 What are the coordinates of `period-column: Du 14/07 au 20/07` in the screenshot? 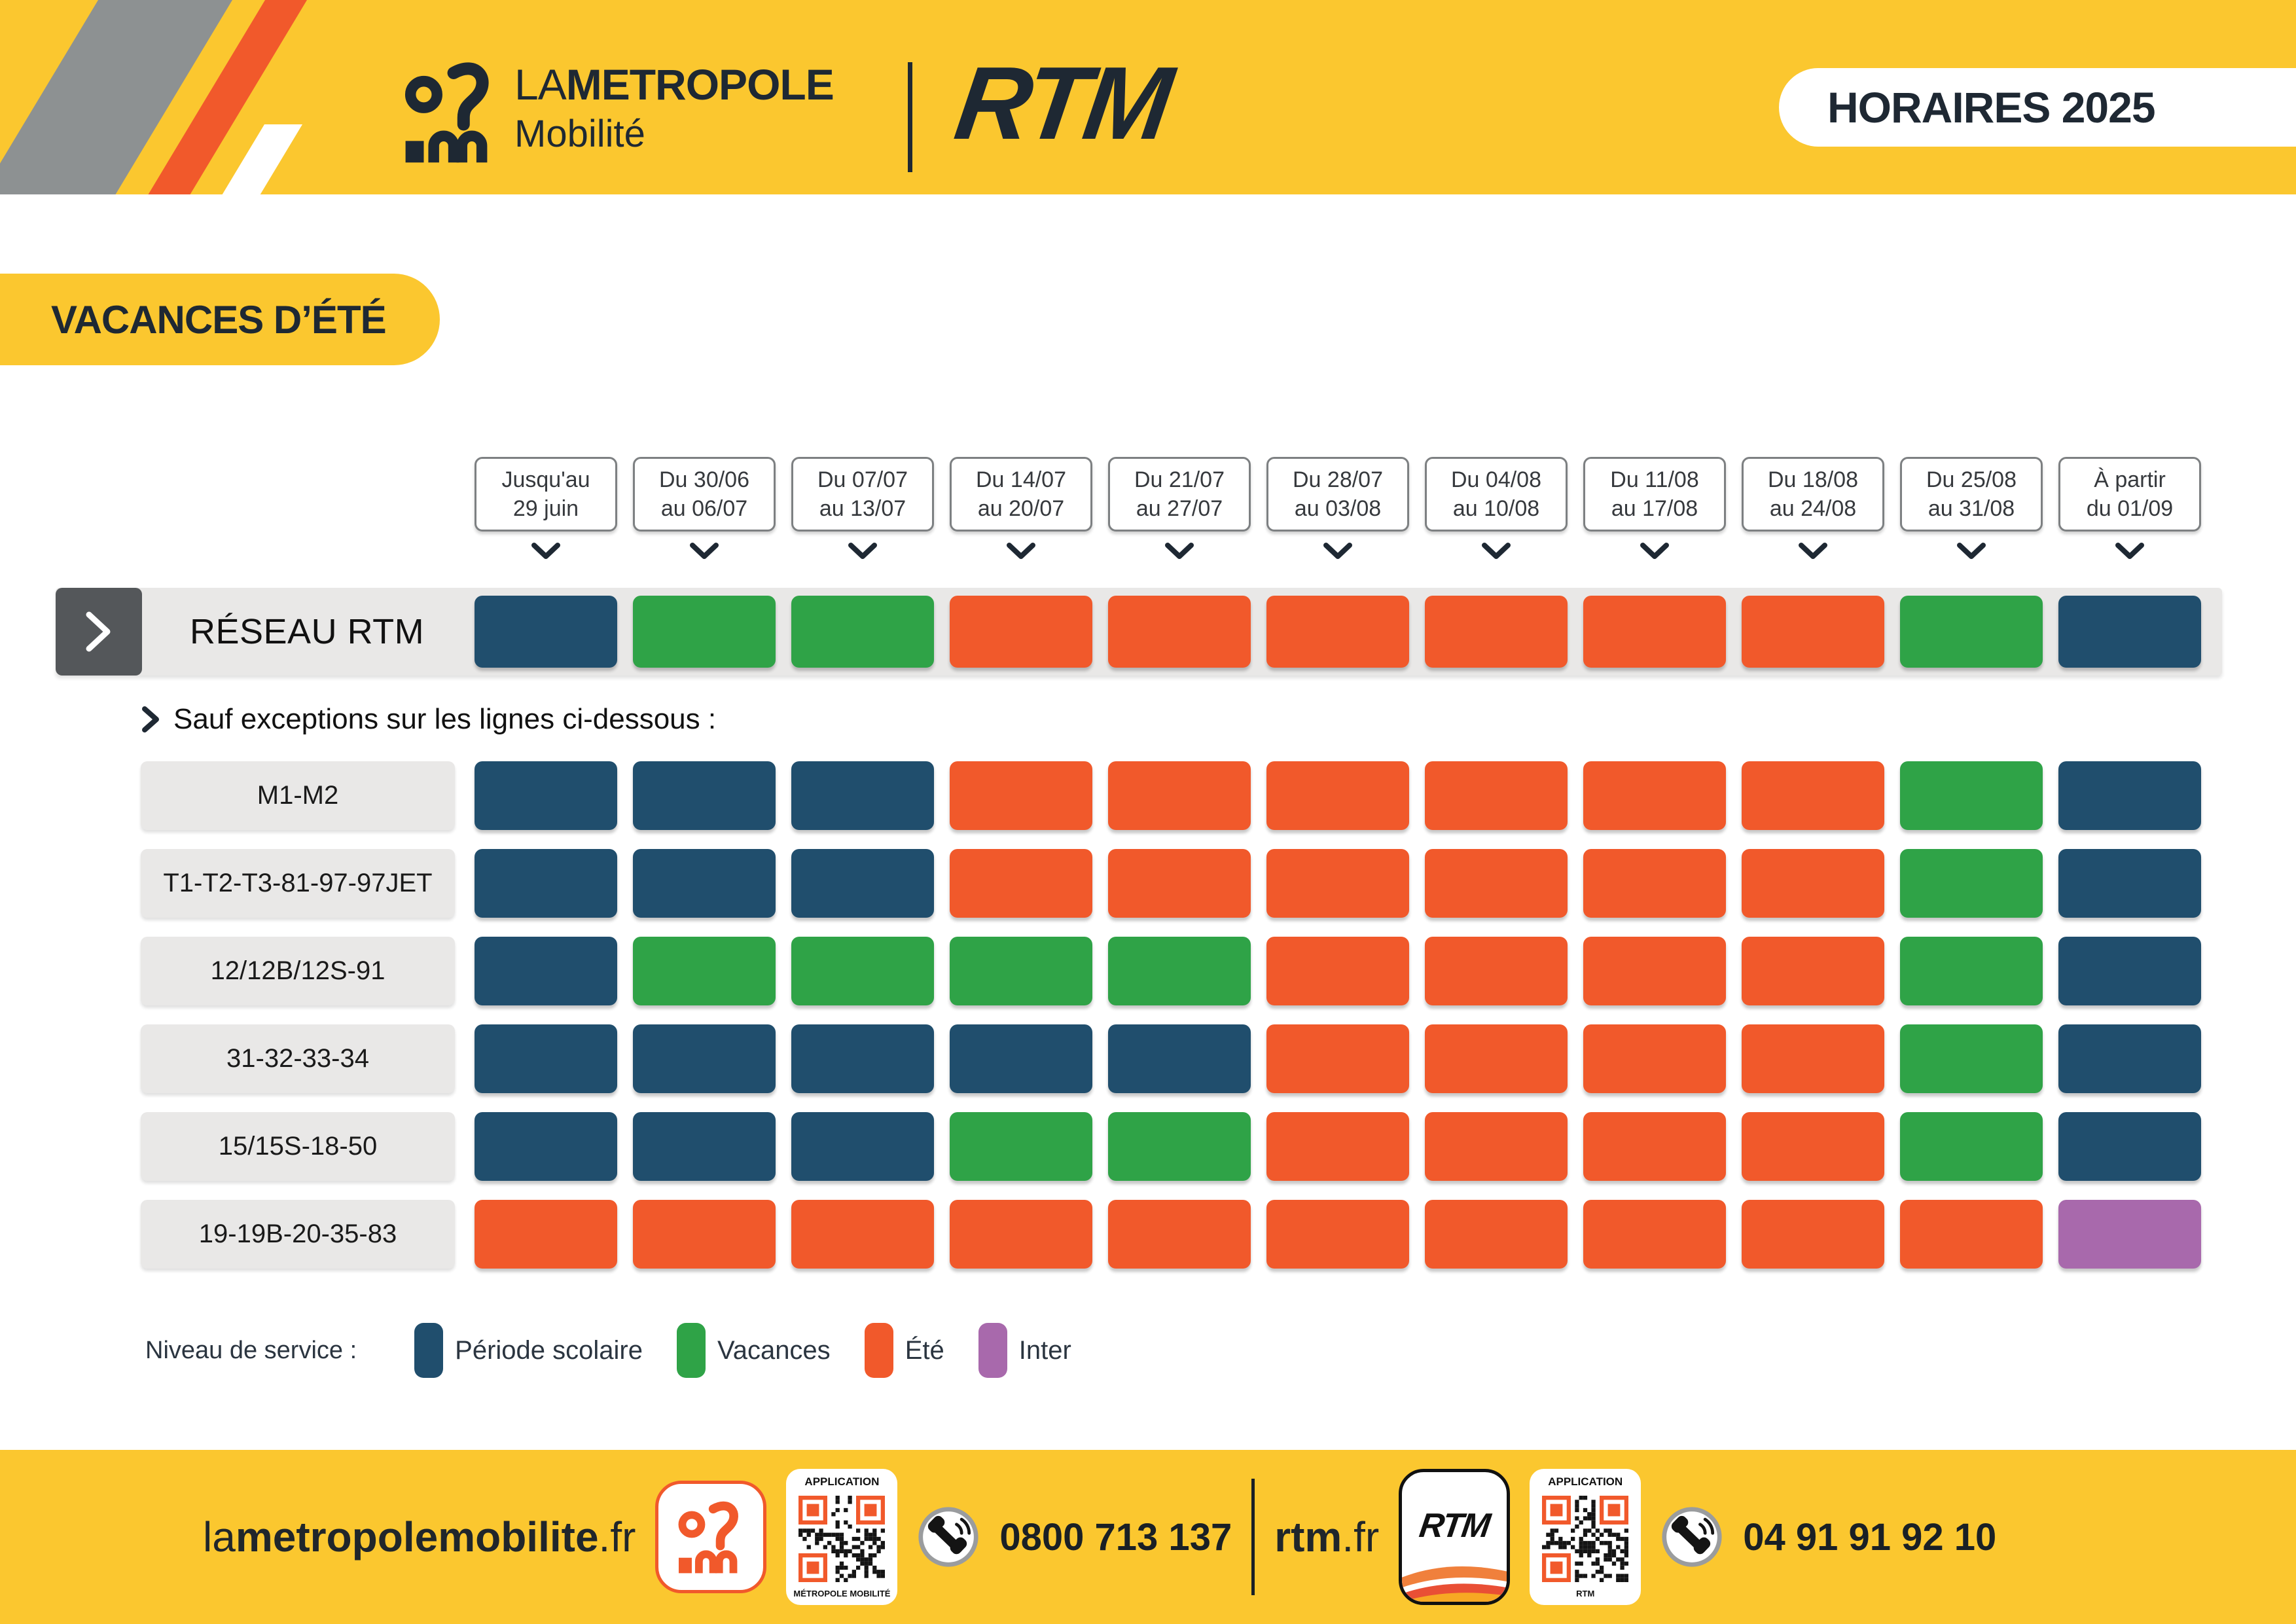 It's located at (1021, 508).